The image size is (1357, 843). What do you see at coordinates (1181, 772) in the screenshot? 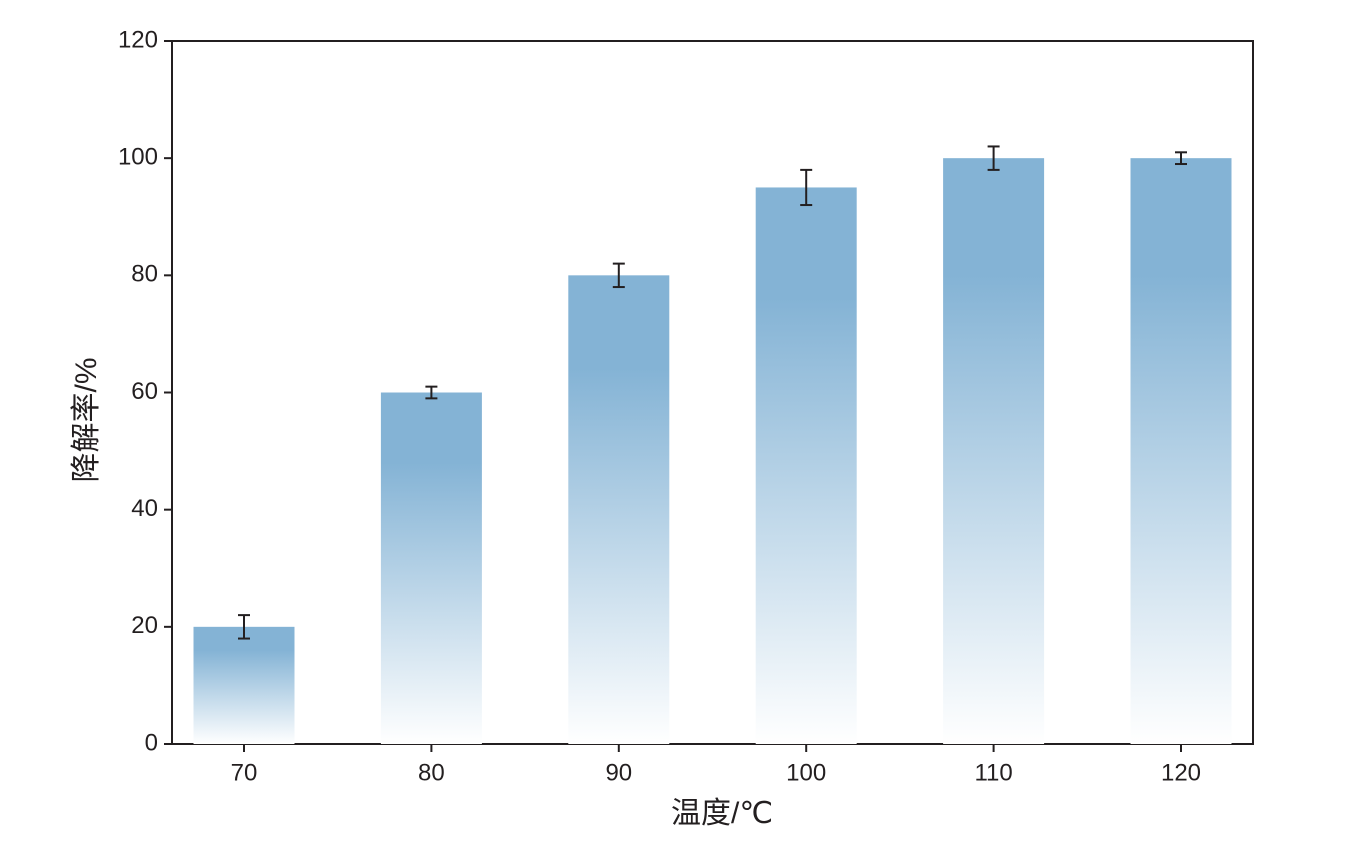
I see `x-tick-label: 120` at bounding box center [1181, 772].